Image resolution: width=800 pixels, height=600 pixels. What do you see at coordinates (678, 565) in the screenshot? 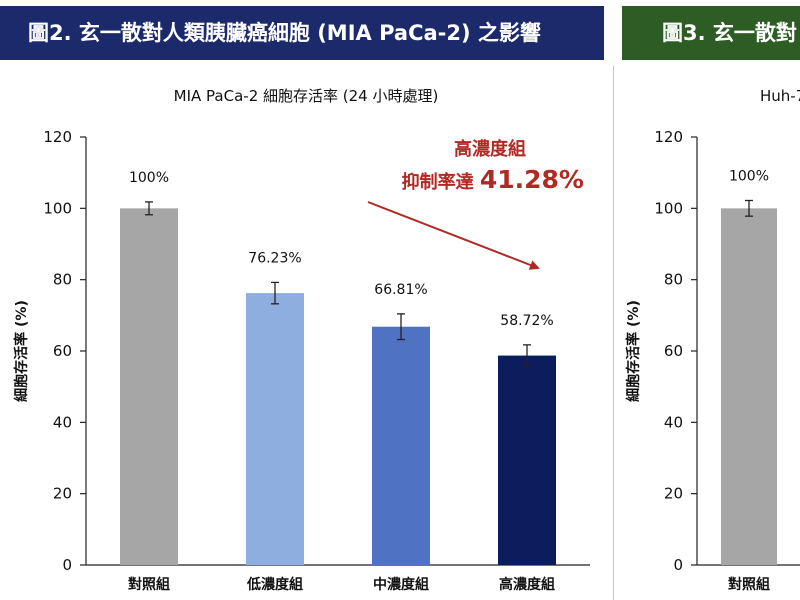
I see `chart2-y-tick-label: 0` at bounding box center [678, 565].